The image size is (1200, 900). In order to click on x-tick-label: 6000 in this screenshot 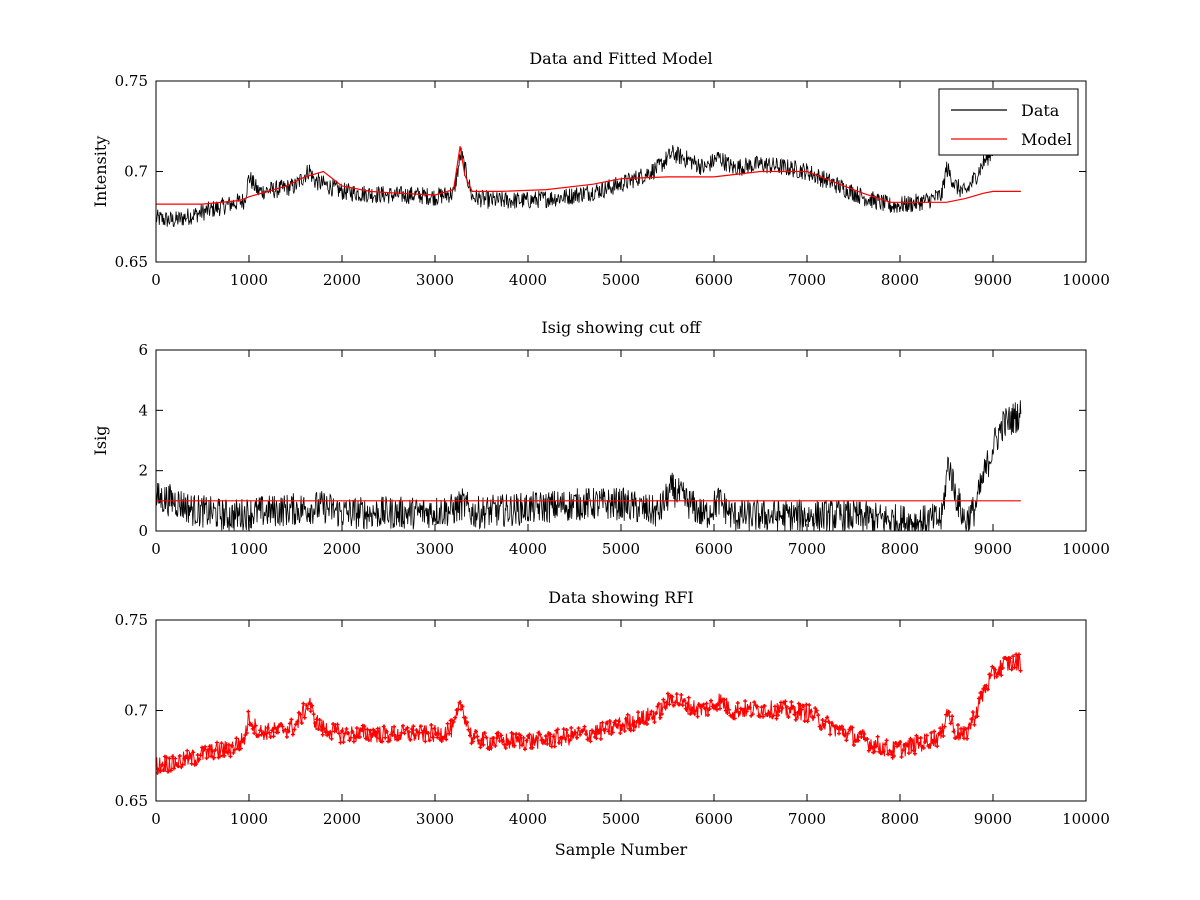, I will do `click(714, 549)`.